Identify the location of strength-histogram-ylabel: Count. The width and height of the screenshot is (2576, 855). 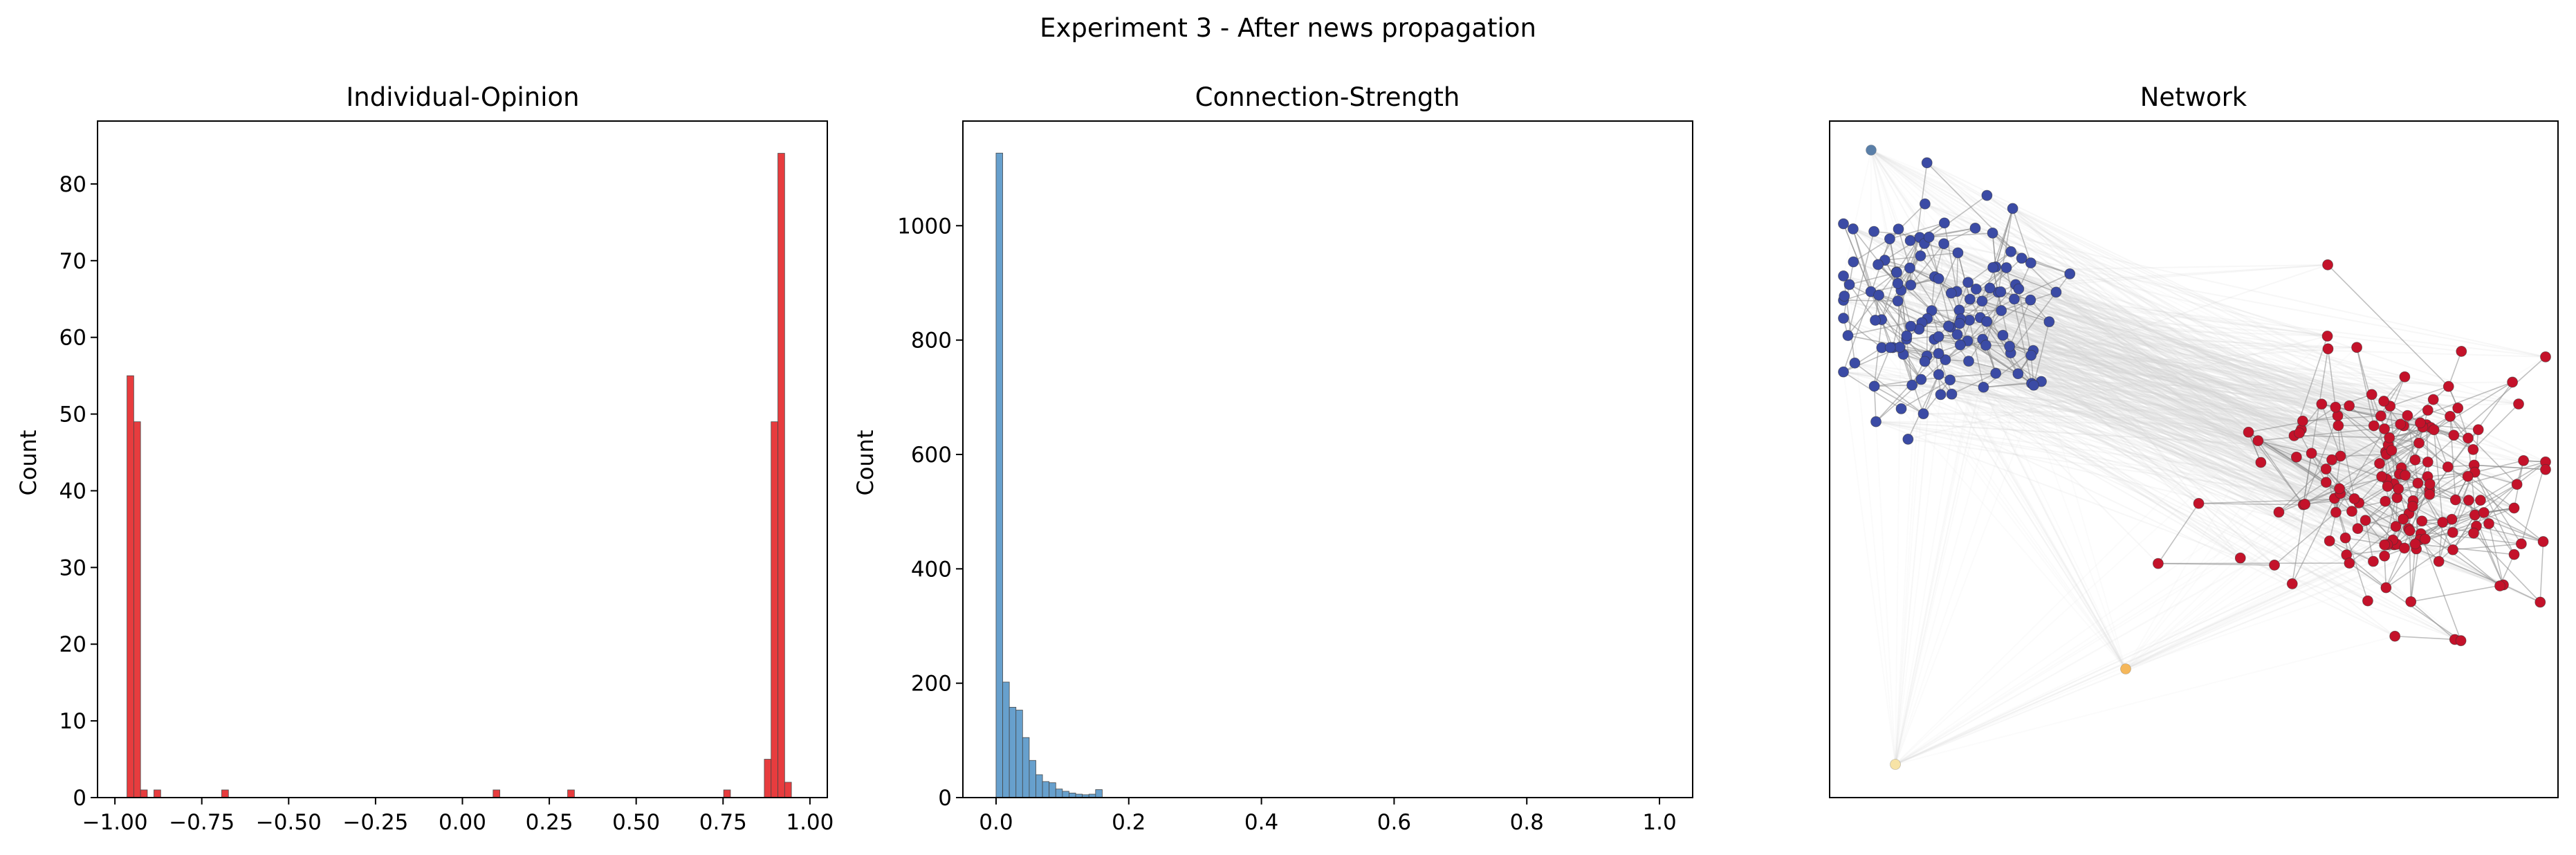
(865, 463).